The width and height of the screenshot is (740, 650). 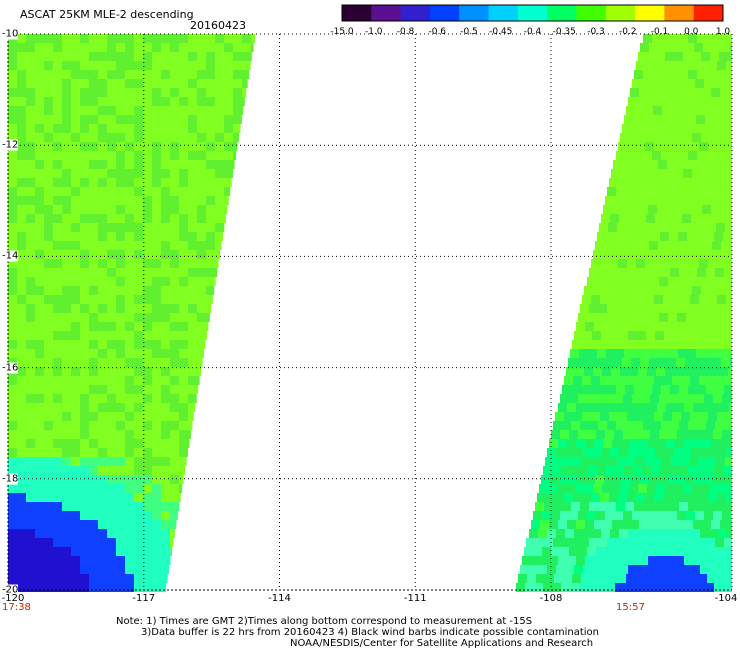 I want to click on colorbar-label: -15.0, so click(x=342, y=32).